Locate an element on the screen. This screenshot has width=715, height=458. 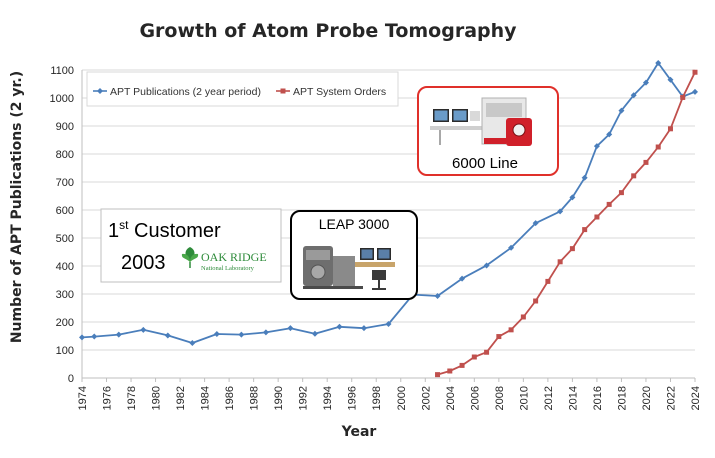
x-tick-label: 2014 is located at coordinates (573, 398).